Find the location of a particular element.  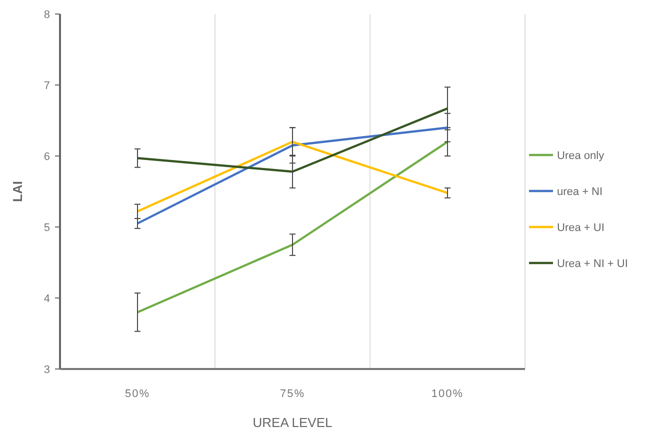

x-tick-label: 100% is located at coordinates (447, 394).